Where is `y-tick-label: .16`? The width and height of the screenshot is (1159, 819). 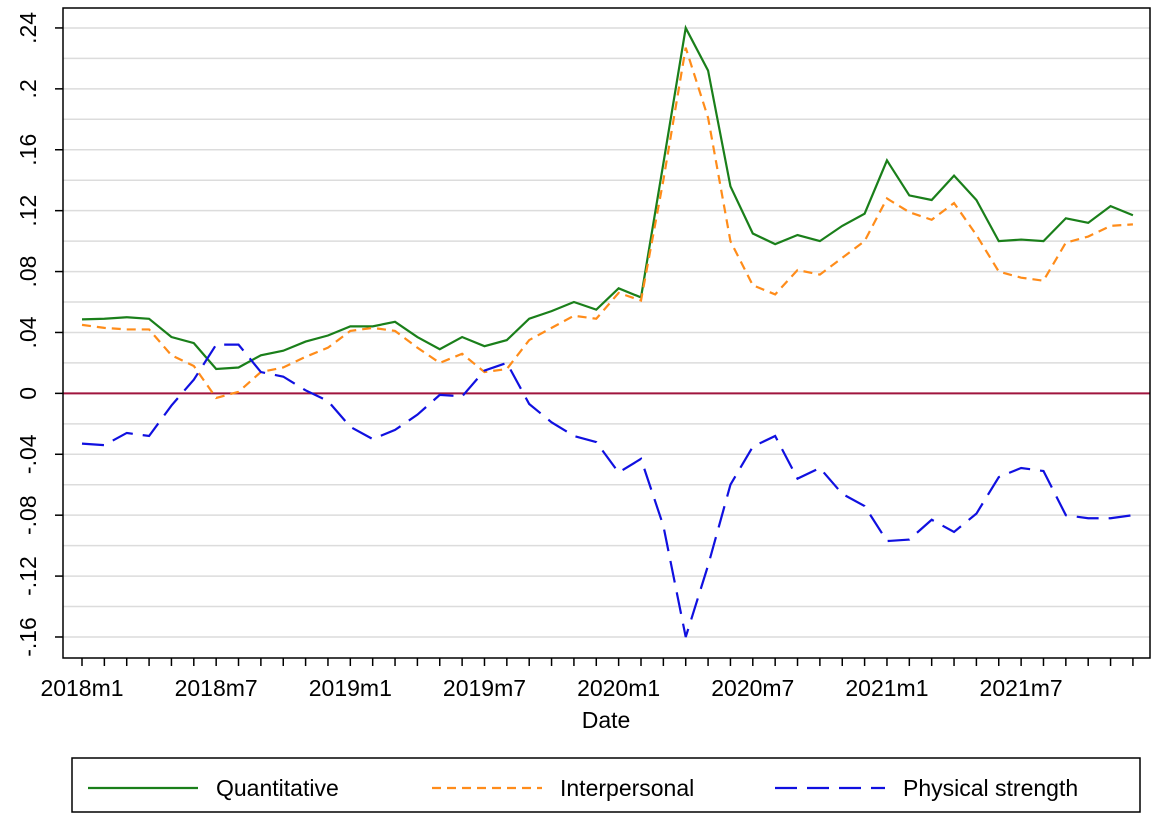
y-tick-label: .16 is located at coordinates (28, 150).